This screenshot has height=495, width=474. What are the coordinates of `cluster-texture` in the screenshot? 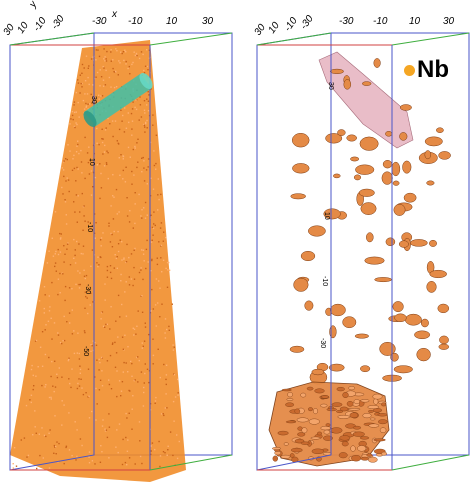 It's located at (330, 424).